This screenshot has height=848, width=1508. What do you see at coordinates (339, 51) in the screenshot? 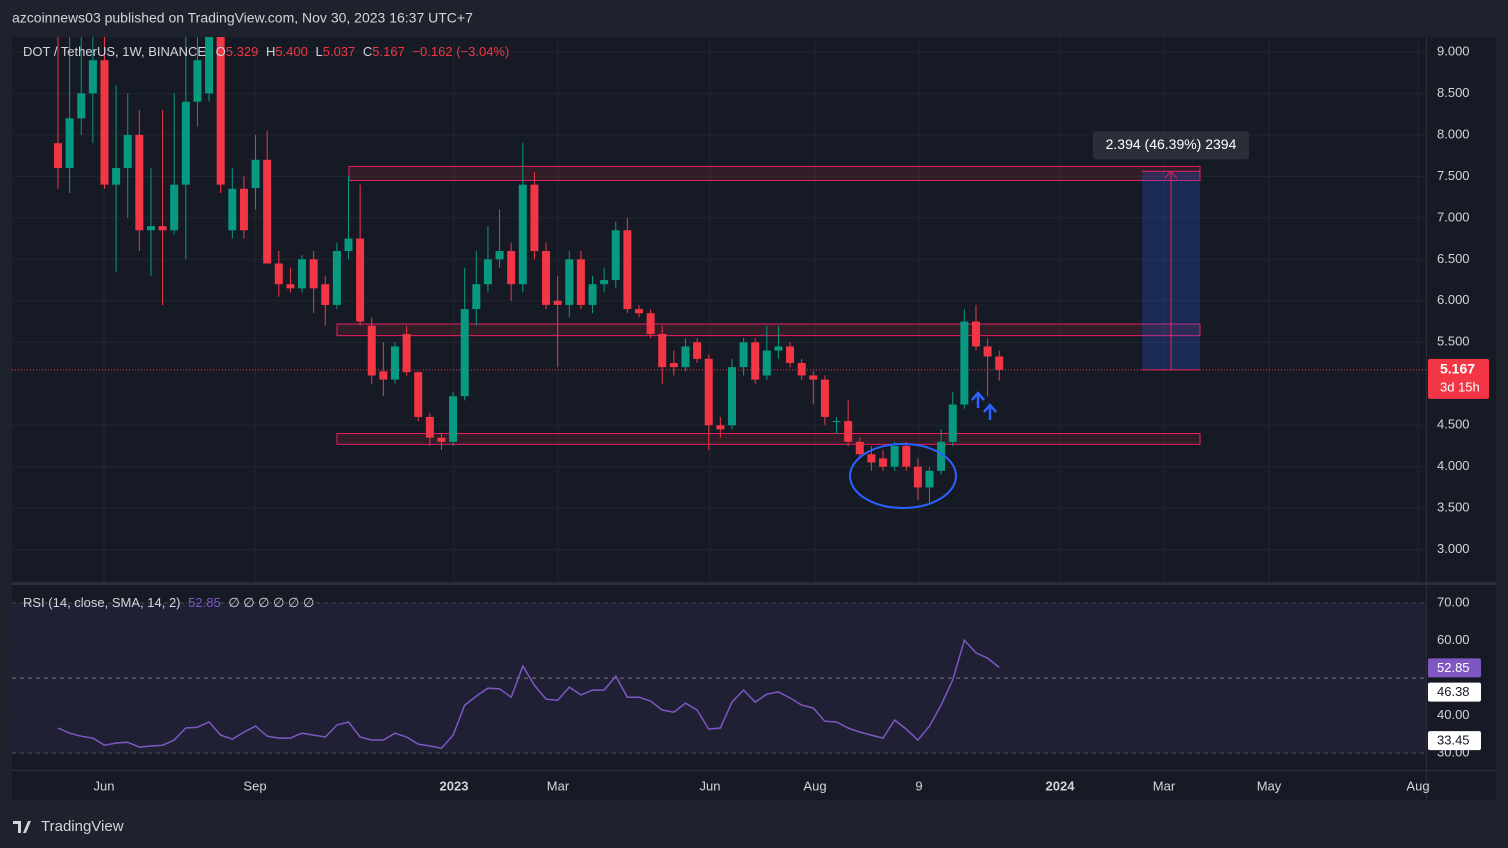
I see `ohlc-value: 5.037` at bounding box center [339, 51].